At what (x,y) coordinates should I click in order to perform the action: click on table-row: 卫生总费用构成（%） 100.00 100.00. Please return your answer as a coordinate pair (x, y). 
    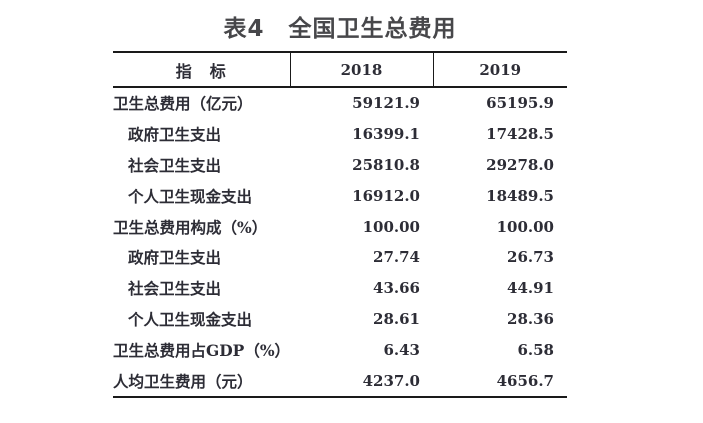
    Looking at the image, I should click on (340, 226).